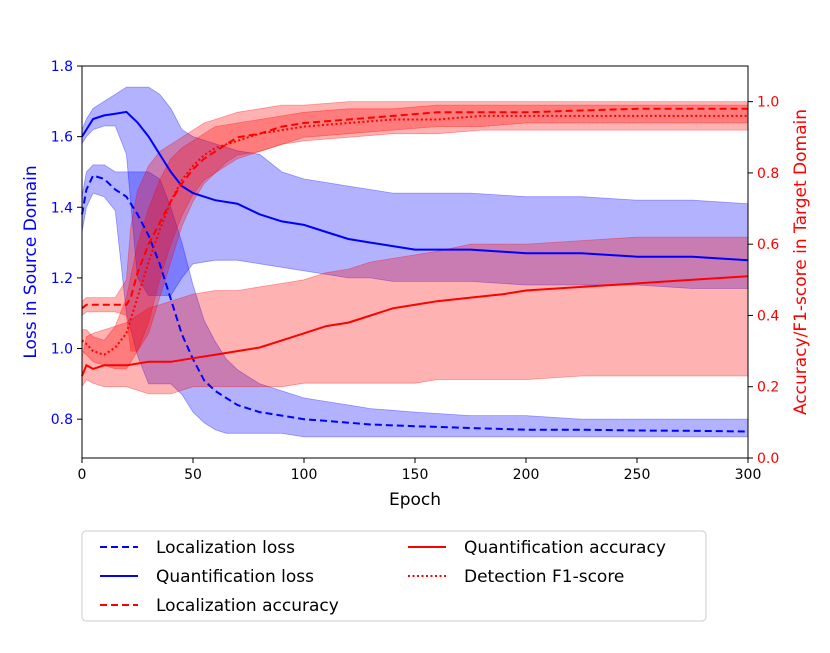 Image resolution: width=830 pixels, height=653 pixels. Describe the element at coordinates (415, 326) in the screenshot. I see `quantification-accuracy-line` at that location.